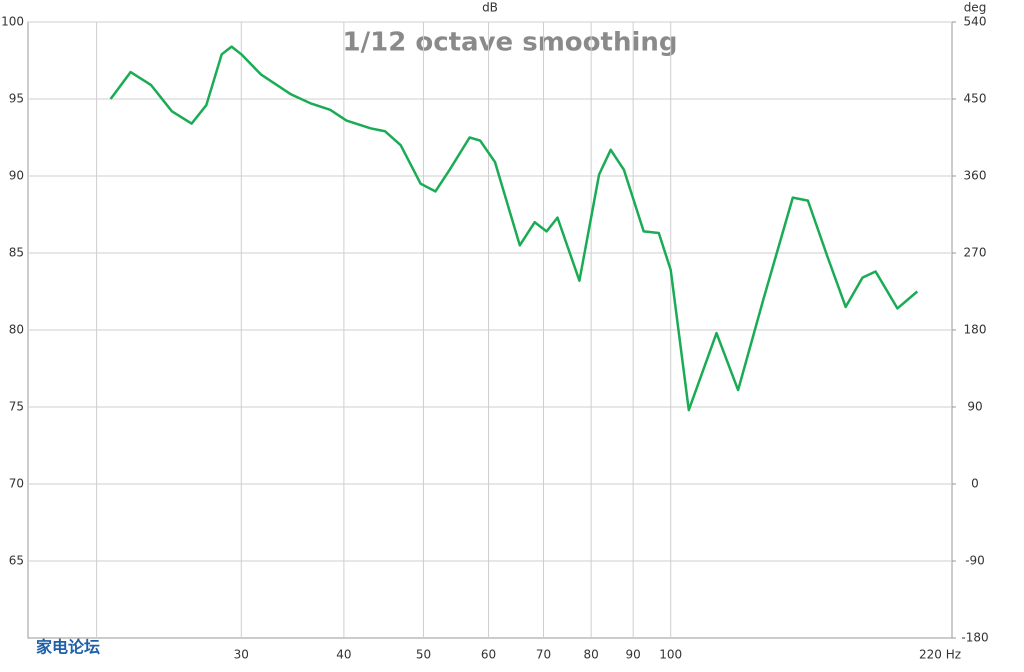 The width and height of the screenshot is (1024, 672). Describe the element at coordinates (543, 655) in the screenshot. I see `x-tick-label: 70` at that location.